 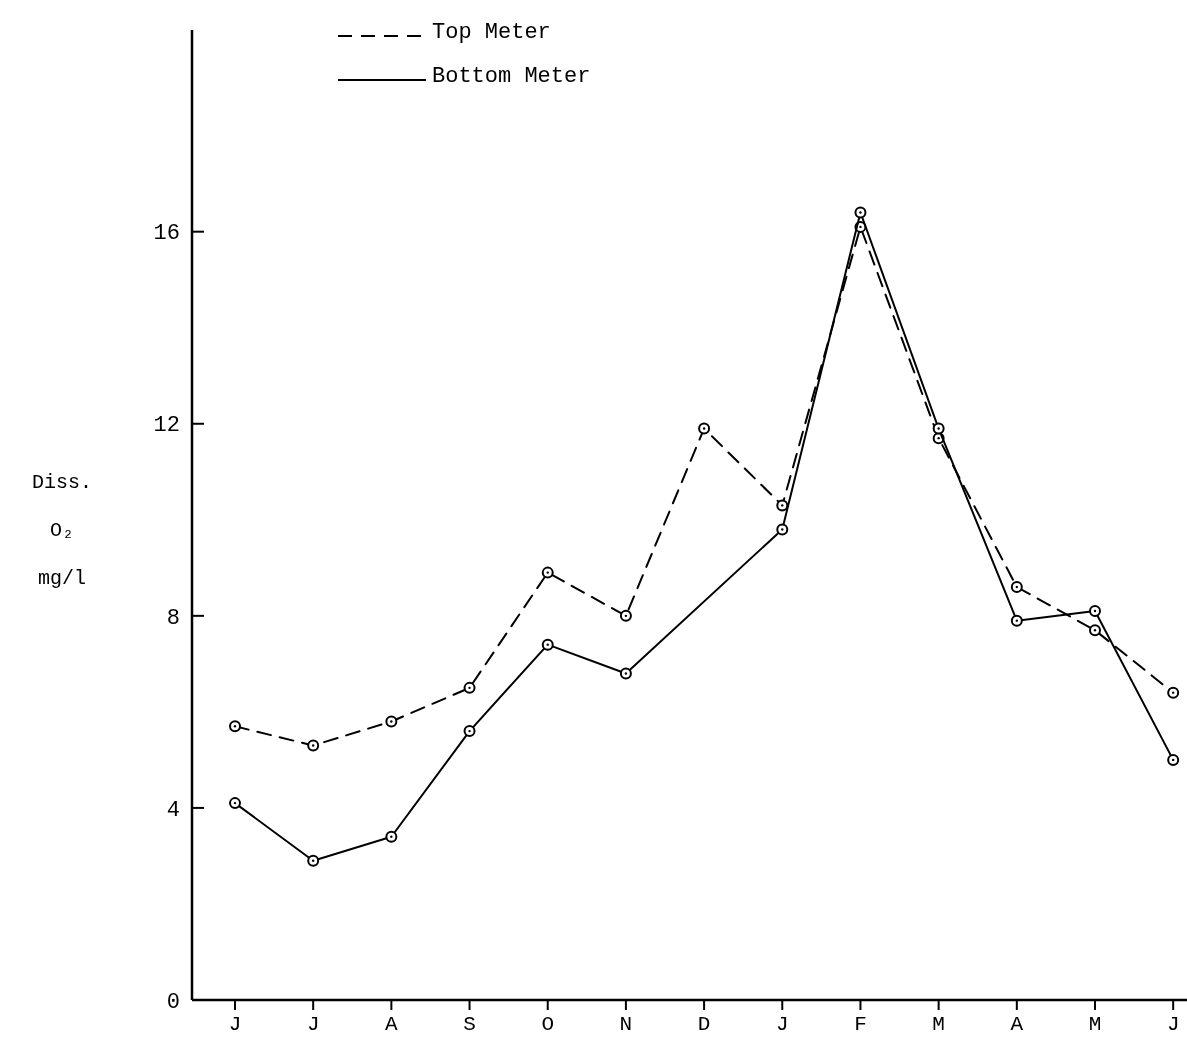 What do you see at coordinates (166, 234) in the screenshot?
I see `y-tick-label: 16` at bounding box center [166, 234].